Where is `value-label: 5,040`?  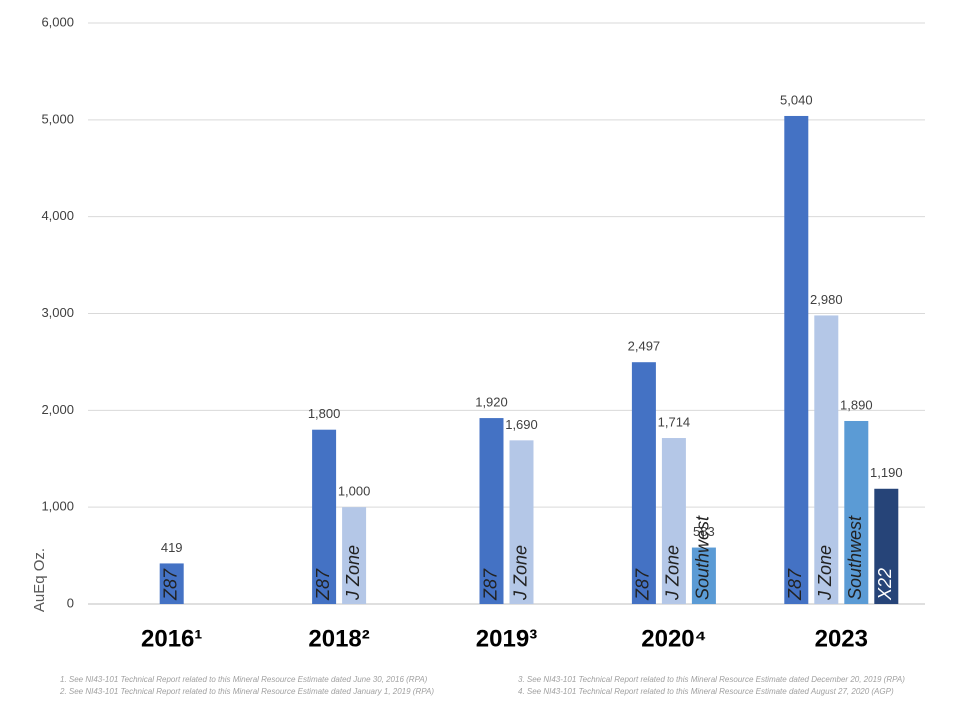 value-label: 5,040 is located at coordinates (796, 99).